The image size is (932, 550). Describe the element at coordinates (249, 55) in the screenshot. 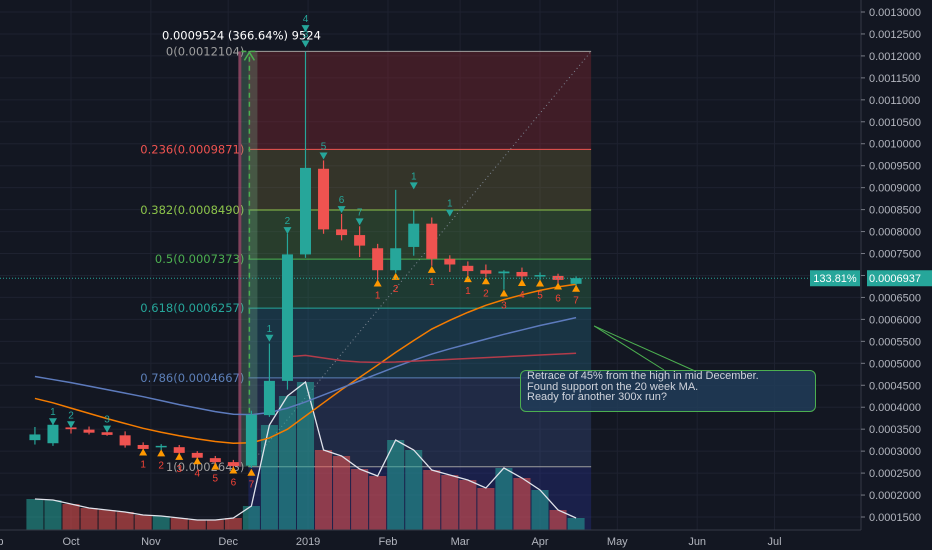

I see `measure-arrow-head` at that location.